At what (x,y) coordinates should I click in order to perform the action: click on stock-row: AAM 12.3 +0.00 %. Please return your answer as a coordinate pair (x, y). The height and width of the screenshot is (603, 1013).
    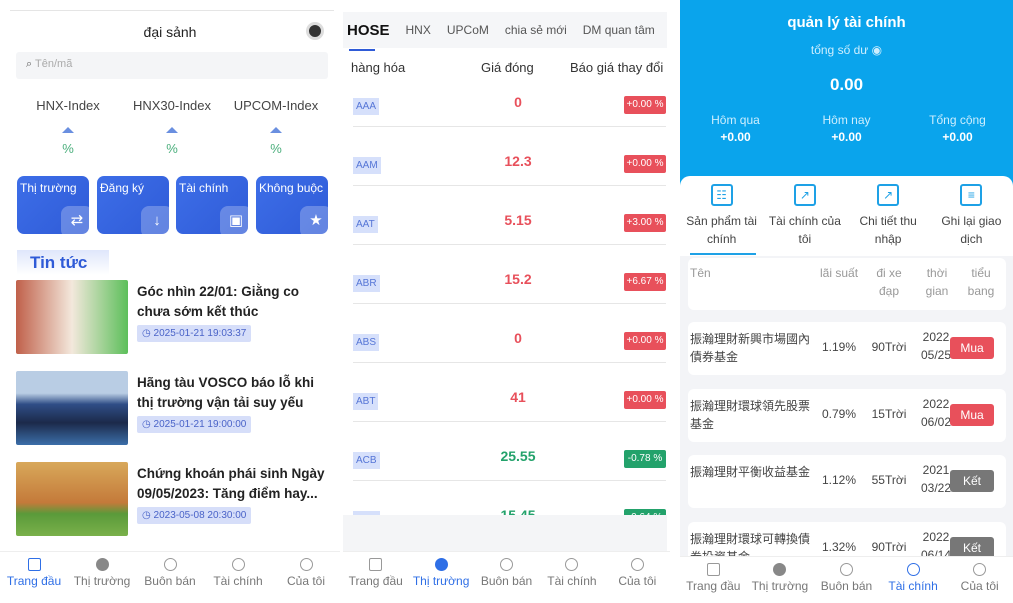
    Looking at the image, I should click on (509, 156).